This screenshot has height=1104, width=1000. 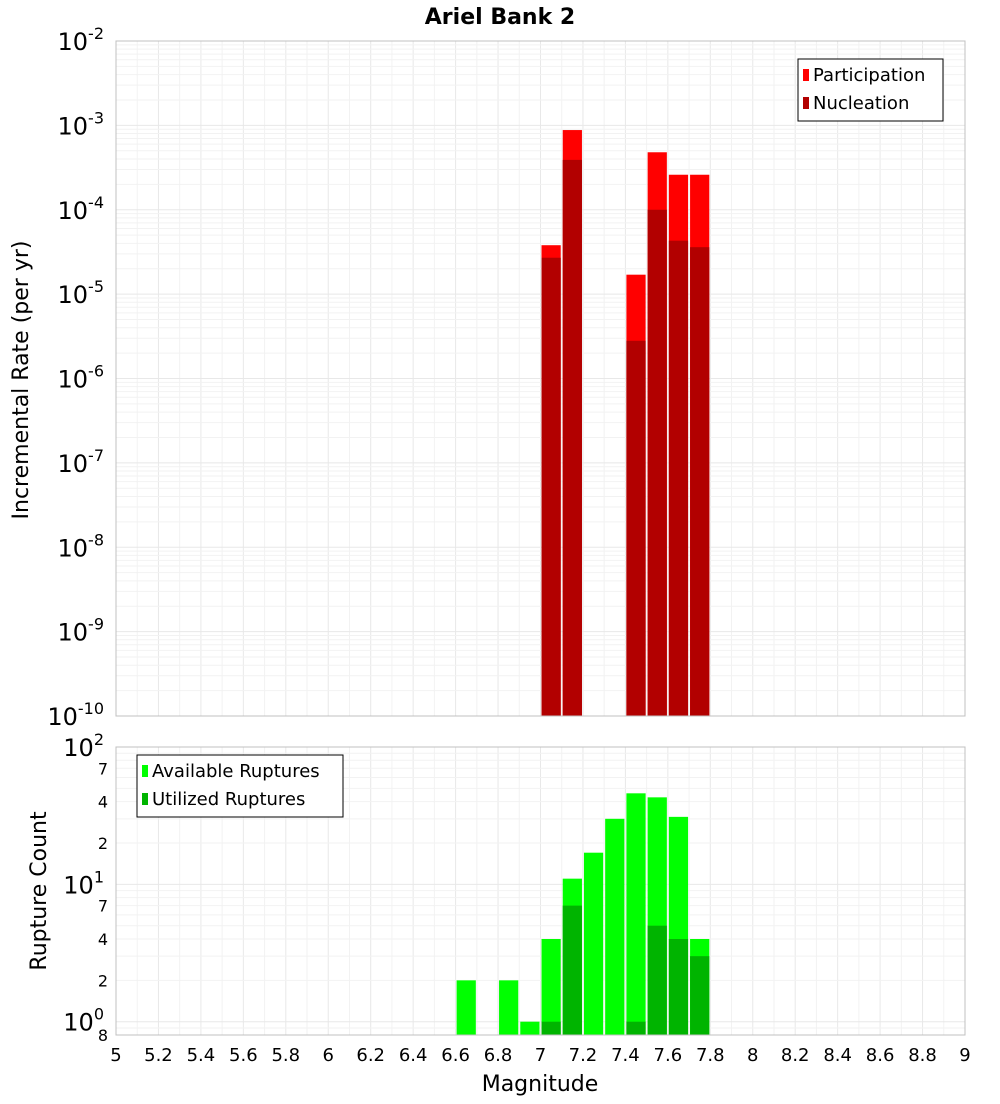 I want to click on top-y-tick-label: 10⁻¹⁰, so click(x=75, y=715).